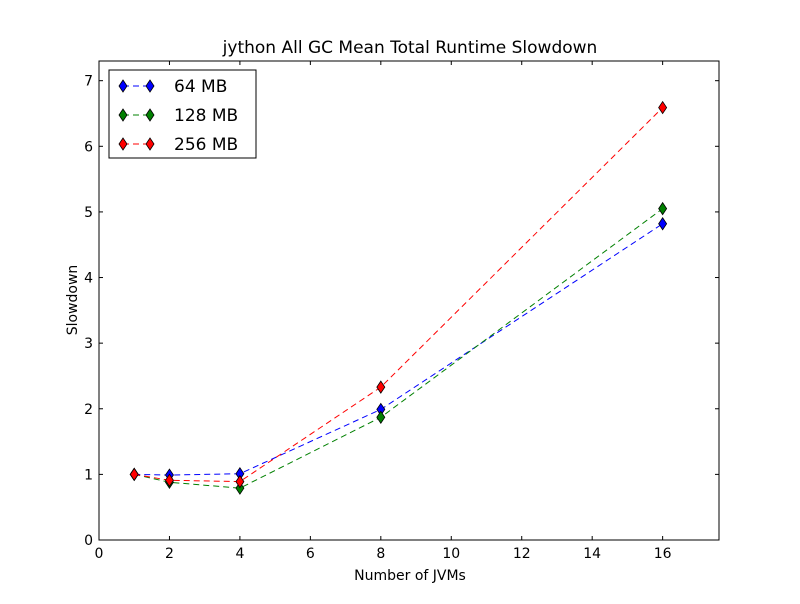 The width and height of the screenshot is (800, 604). Describe the element at coordinates (451, 554) in the screenshot. I see `x-tick-label: 10` at that location.